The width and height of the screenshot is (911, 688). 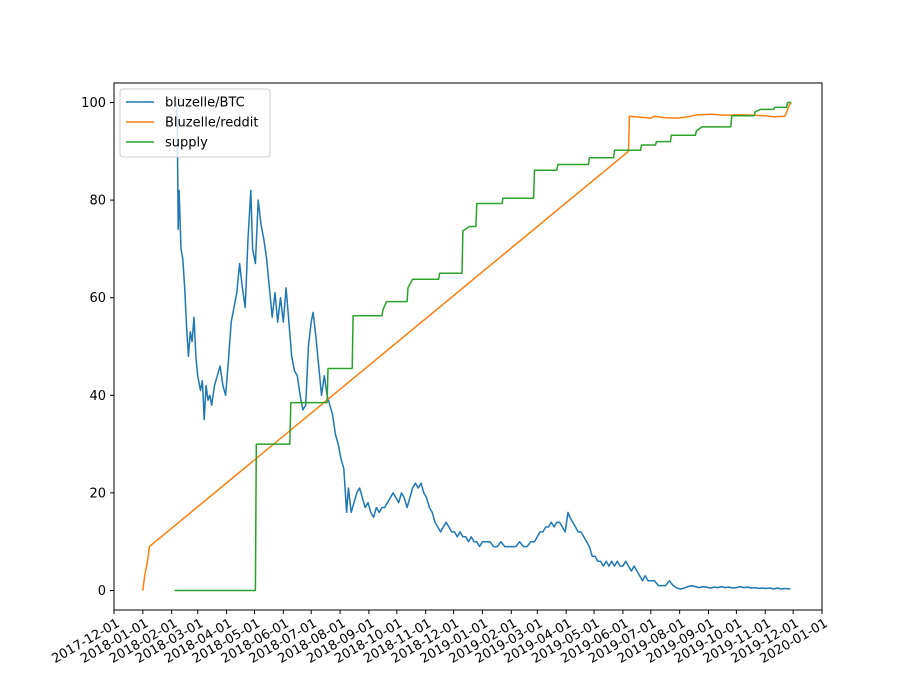 I want to click on y-tick-label: 40, so click(x=97, y=396).